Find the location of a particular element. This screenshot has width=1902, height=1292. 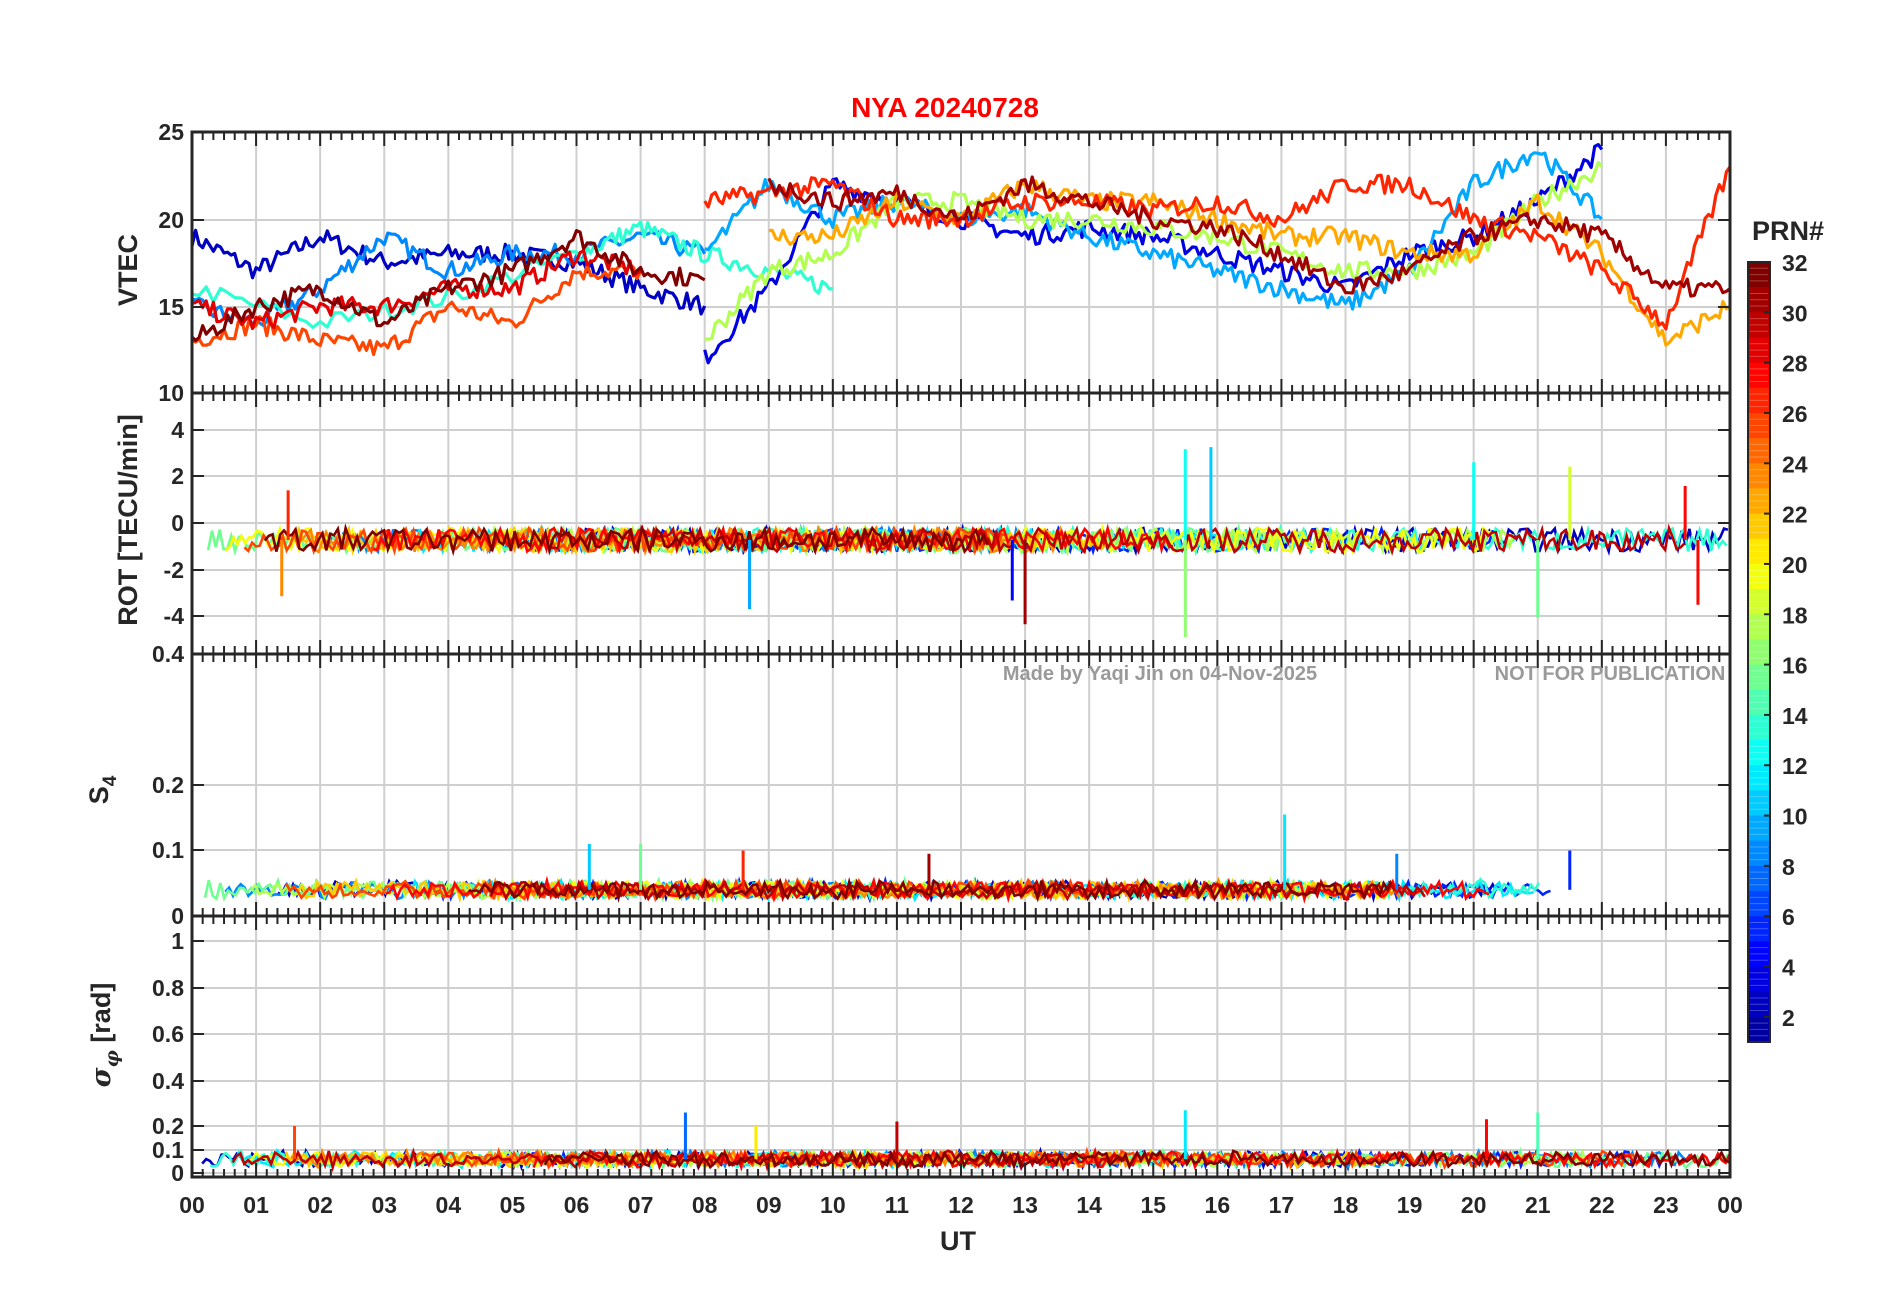

x-tick-label: 01 is located at coordinates (256, 1205).